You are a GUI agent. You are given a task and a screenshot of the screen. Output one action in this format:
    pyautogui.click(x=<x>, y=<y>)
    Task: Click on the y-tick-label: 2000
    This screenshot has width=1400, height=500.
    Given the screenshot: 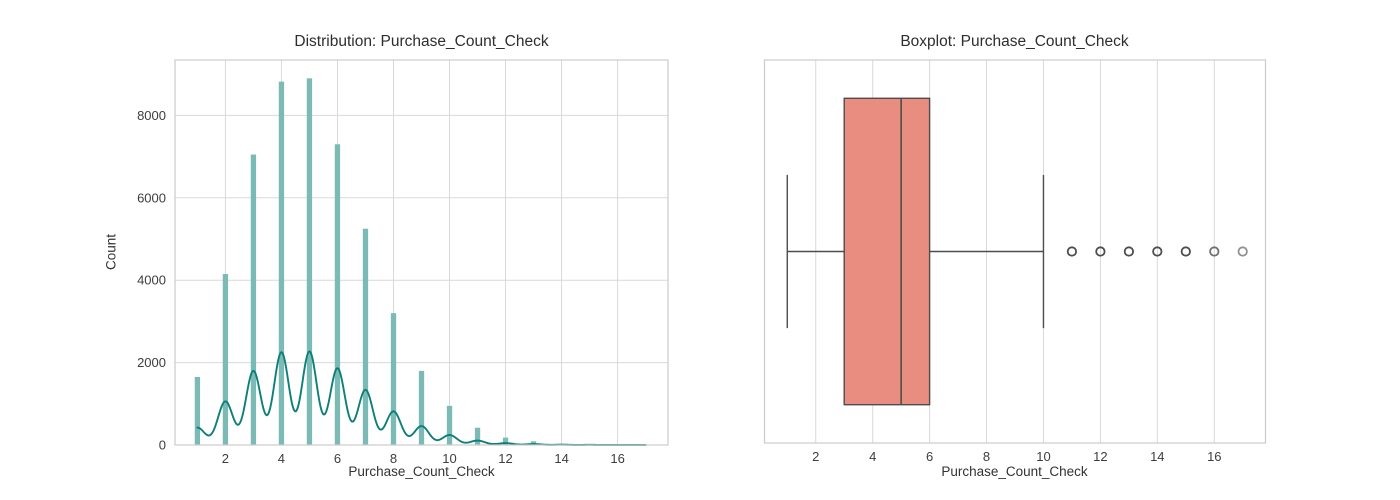 What is the action you would take?
    pyautogui.click(x=151, y=362)
    